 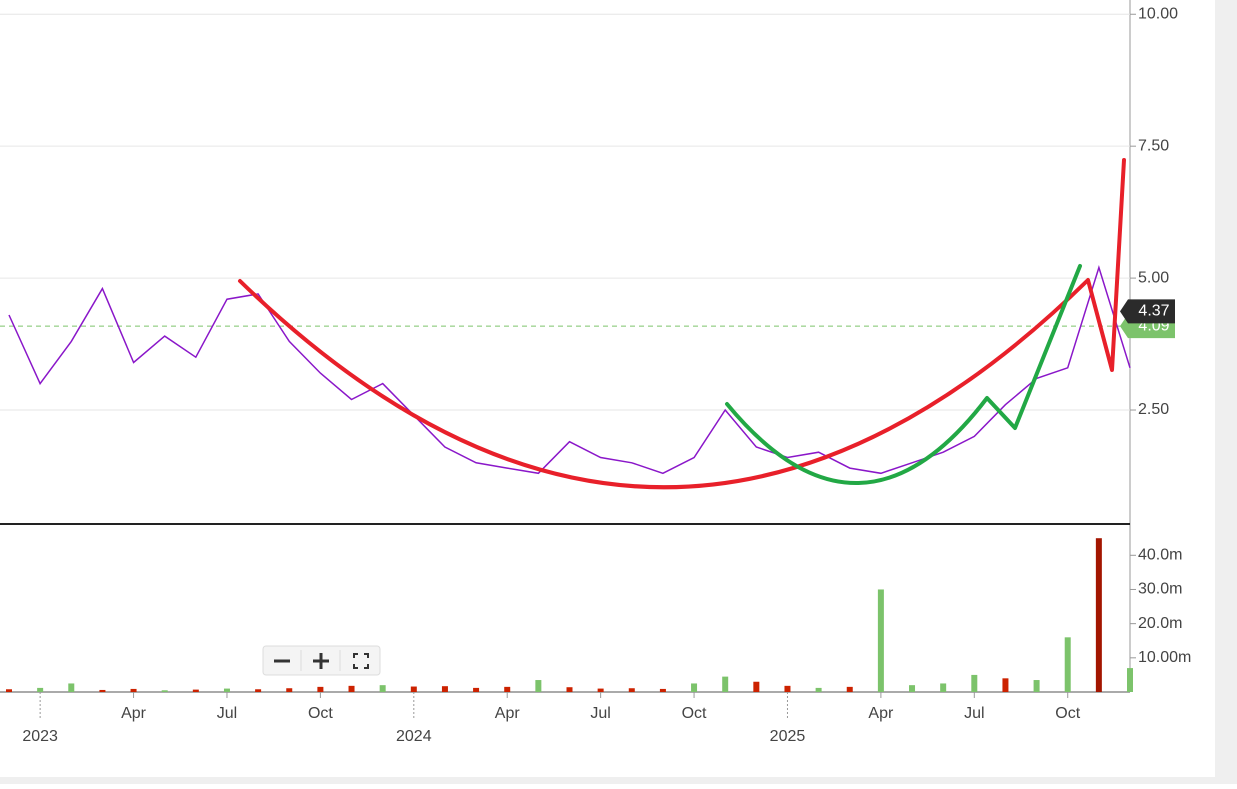 I want to click on zoom-in-button, so click(x=321, y=660).